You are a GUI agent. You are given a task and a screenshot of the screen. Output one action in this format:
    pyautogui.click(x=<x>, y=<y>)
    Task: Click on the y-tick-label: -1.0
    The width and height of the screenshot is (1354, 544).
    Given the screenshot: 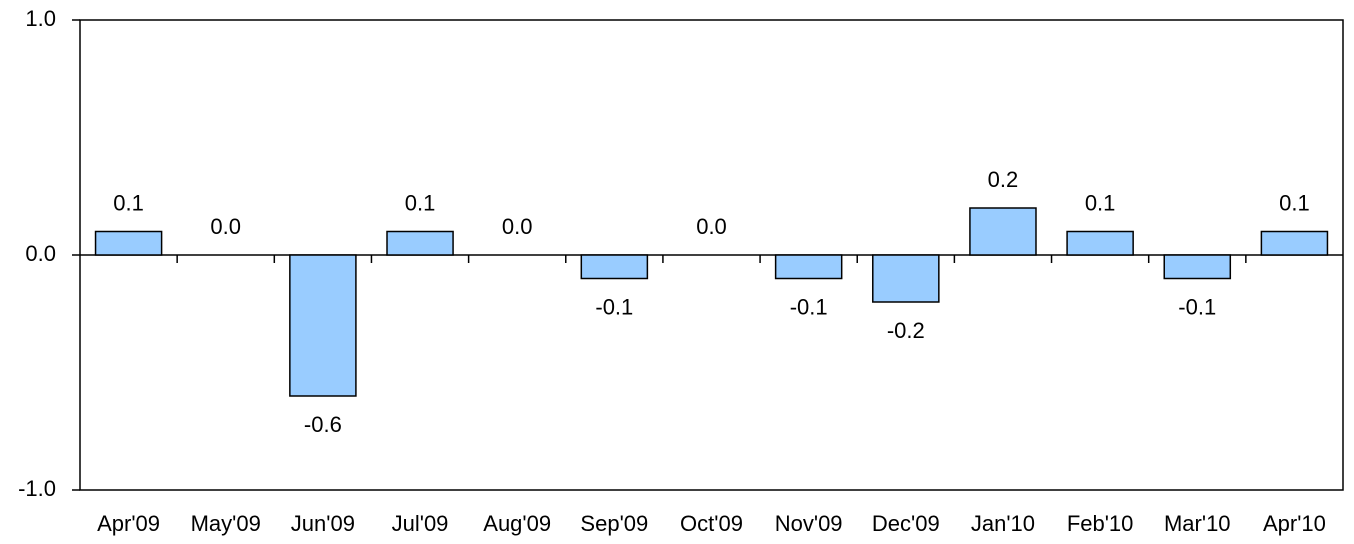 What is the action you would take?
    pyautogui.click(x=37, y=488)
    